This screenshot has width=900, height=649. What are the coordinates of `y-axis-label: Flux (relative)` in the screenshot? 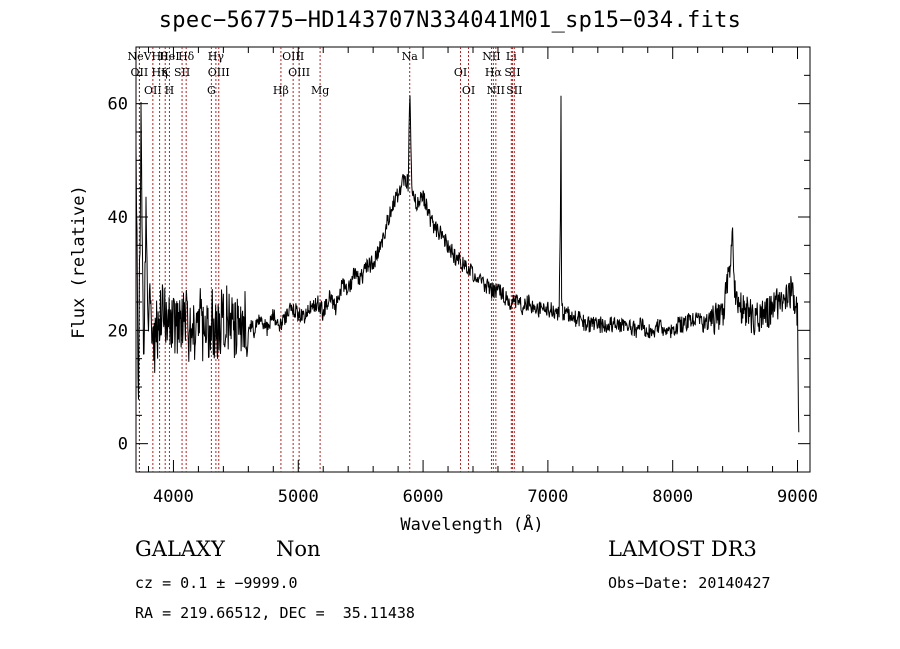 It's located at (79, 262).